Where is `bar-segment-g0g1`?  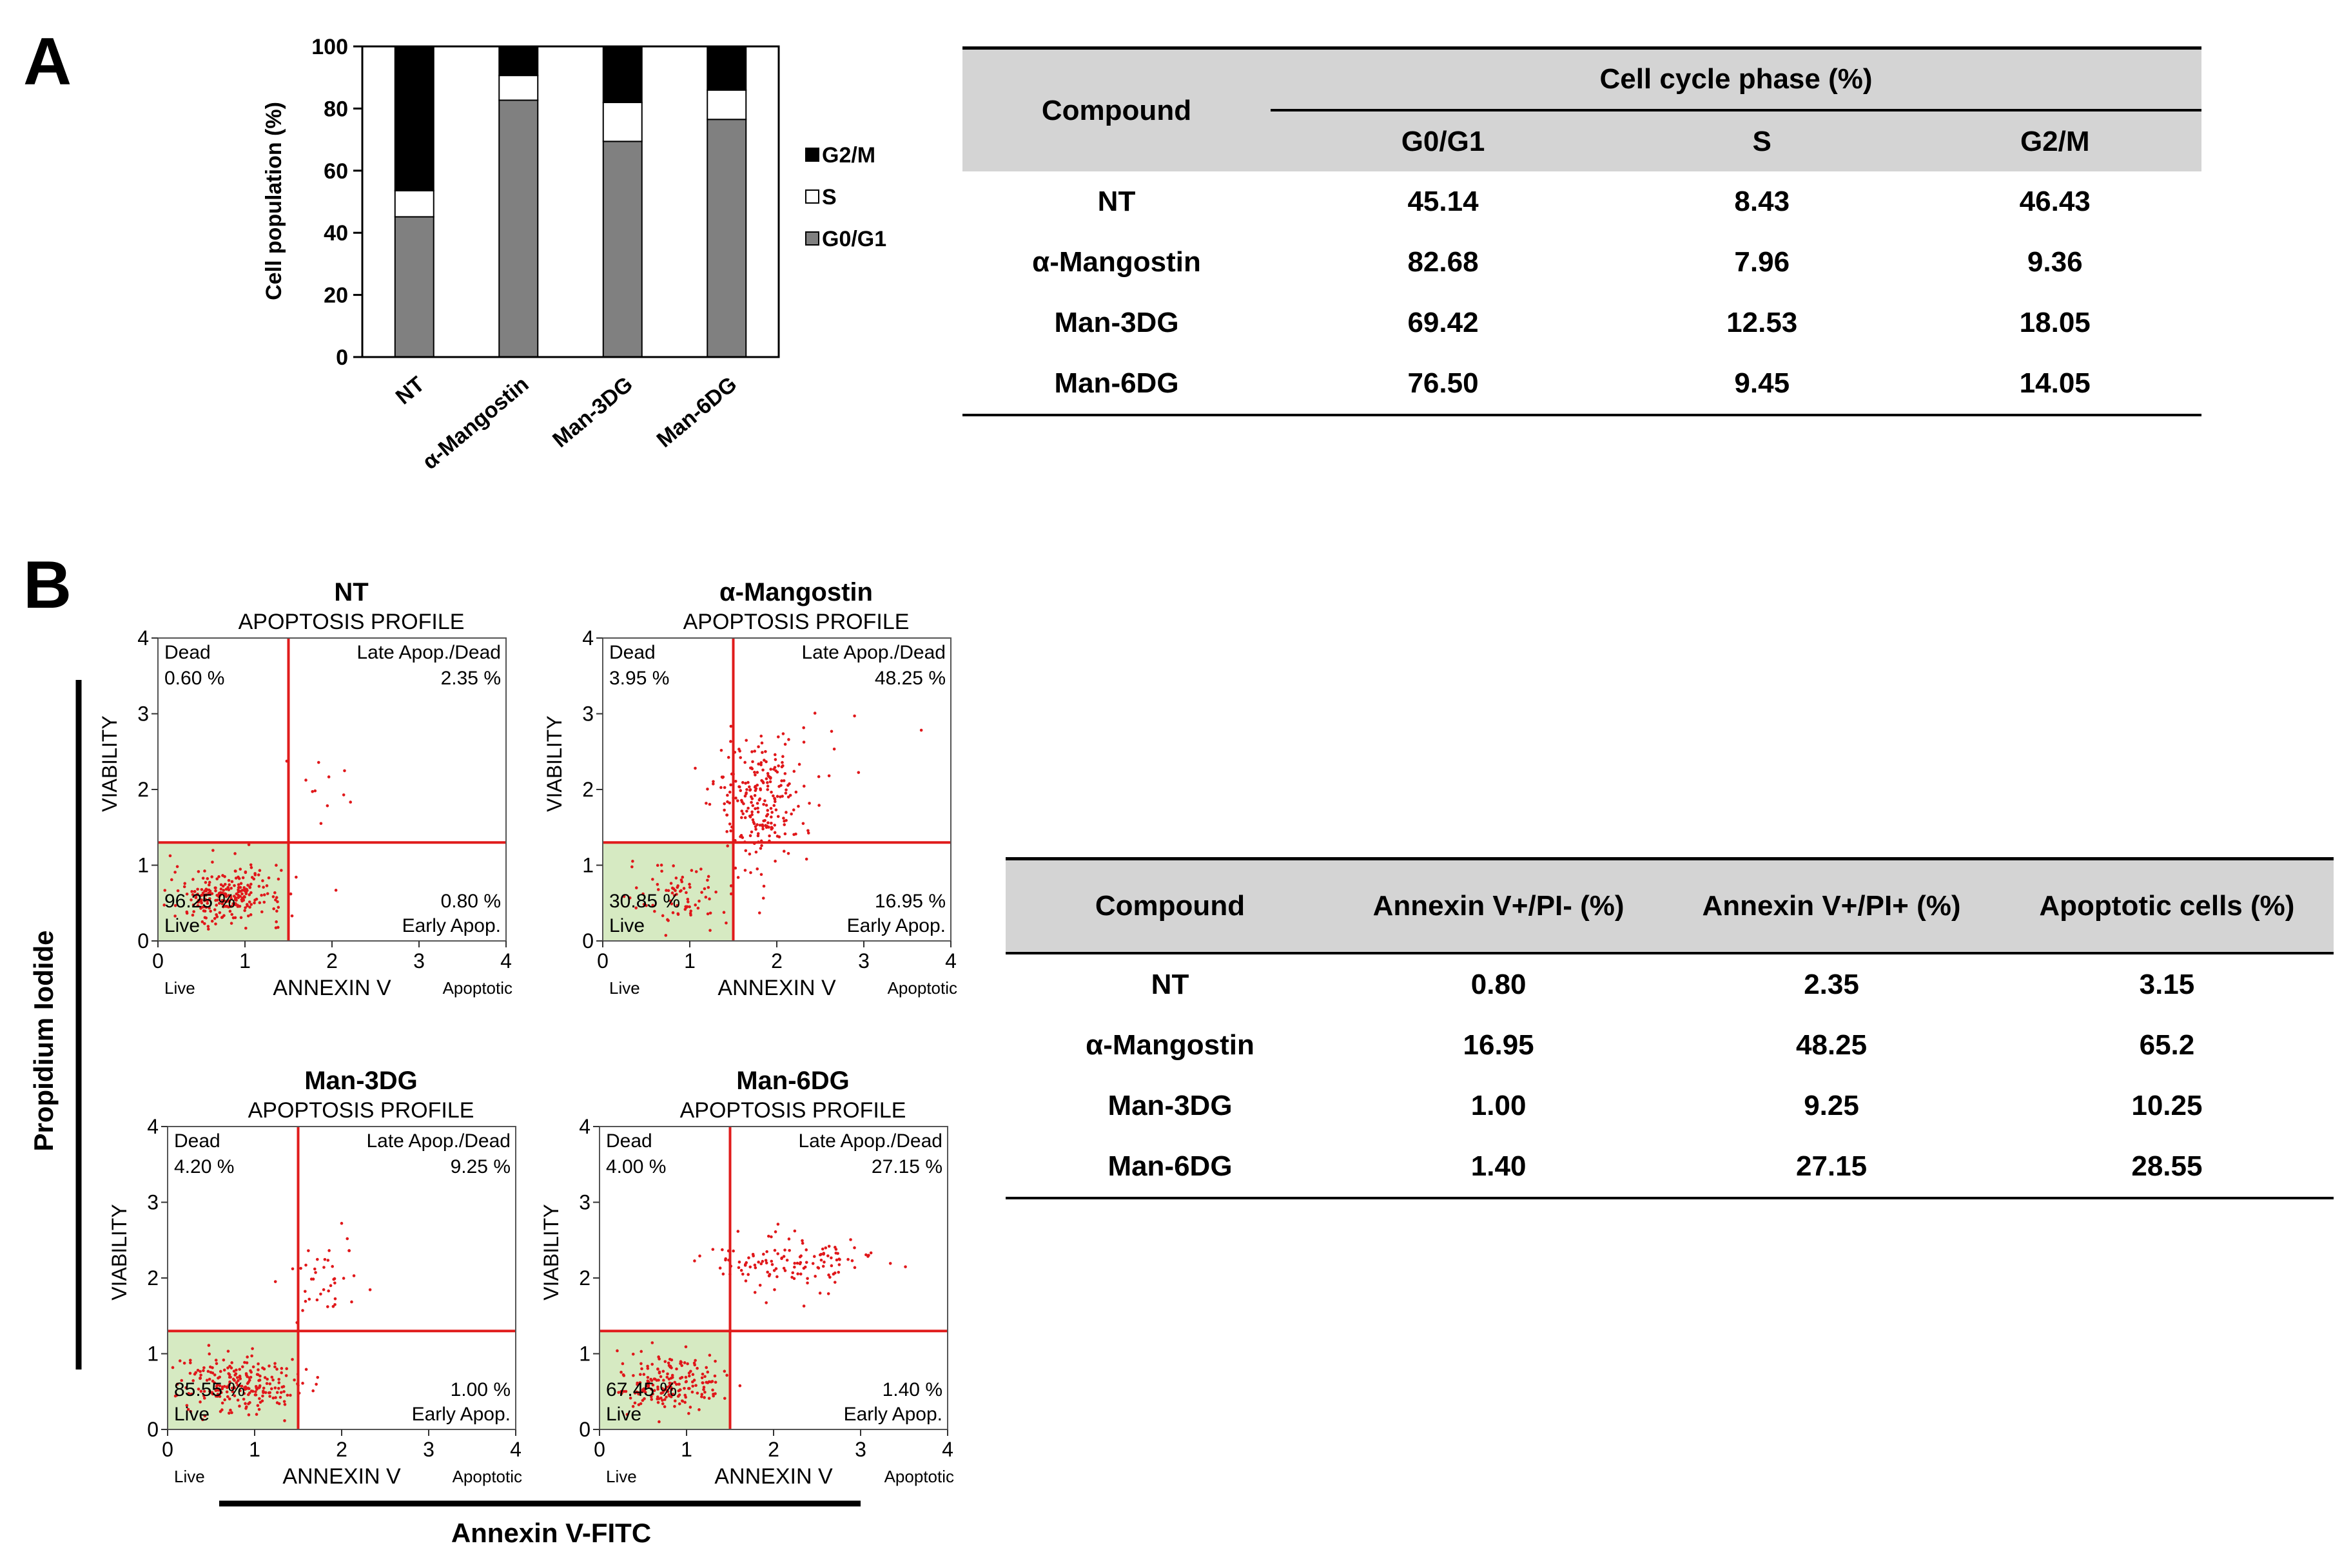 bar-segment-g0g1 is located at coordinates (727, 239).